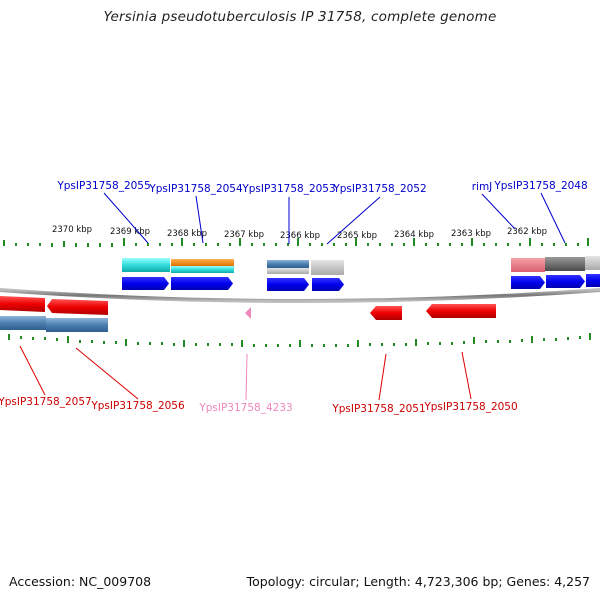 The width and height of the screenshot is (600, 600). What do you see at coordinates (299, 340) in the screenshot?
I see `bottom-tick-row` at bounding box center [299, 340].